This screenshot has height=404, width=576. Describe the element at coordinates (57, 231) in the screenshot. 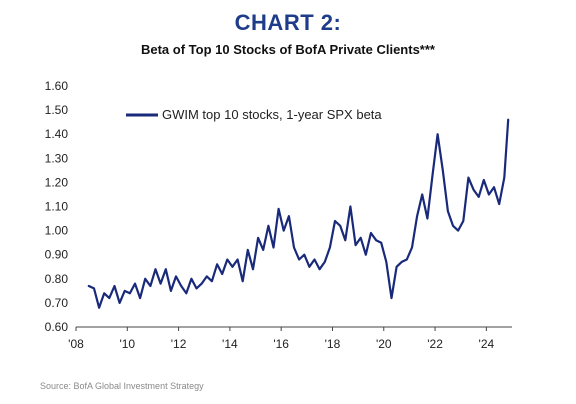

I see `y-tick-label: 1.00` at that location.